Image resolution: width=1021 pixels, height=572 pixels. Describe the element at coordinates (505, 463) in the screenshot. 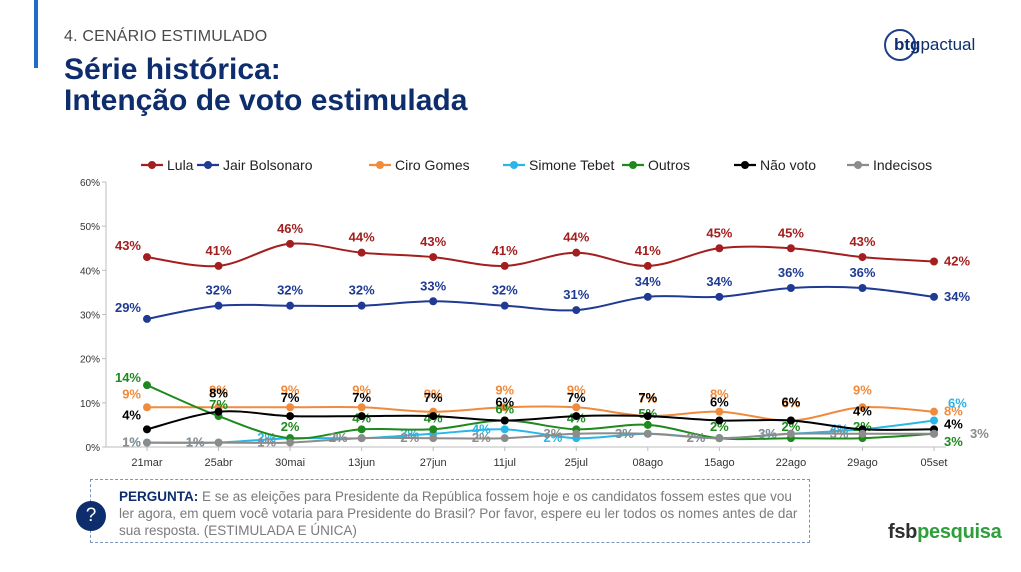

I see `x-tick-label: 11jul` at that location.